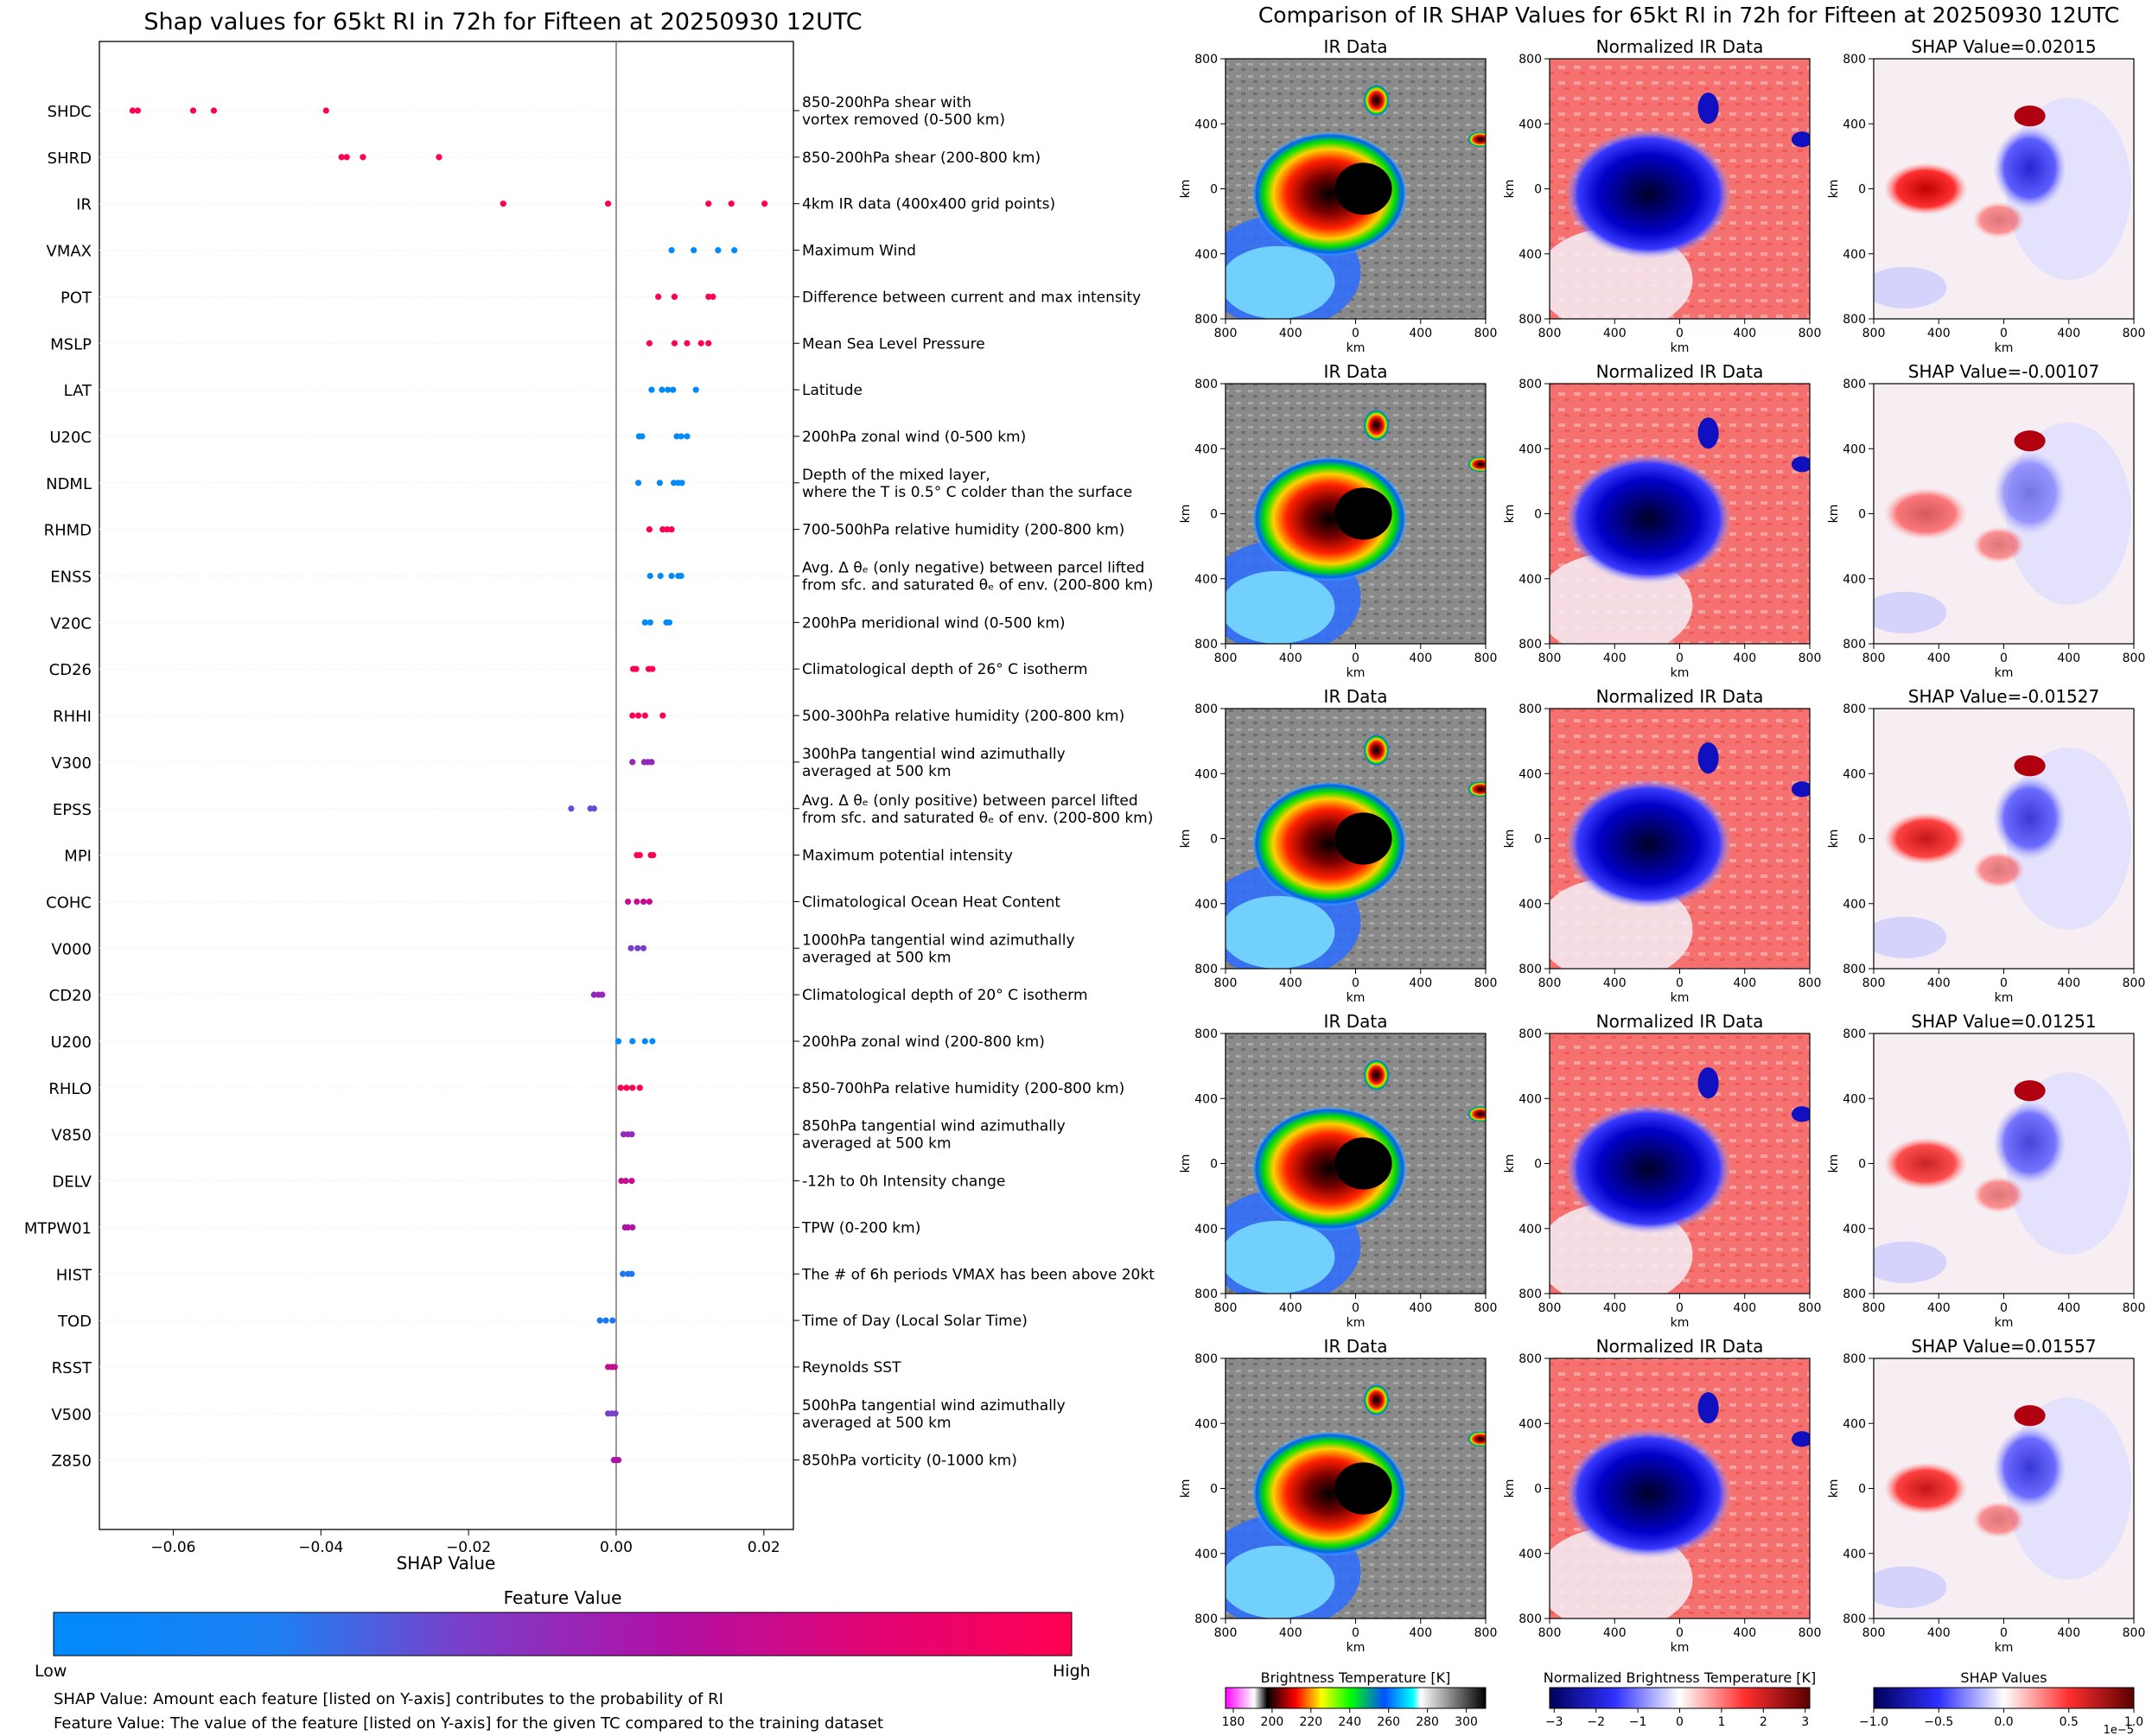  What do you see at coordinates (1596, 1722) in the screenshot?
I see `colorbar-tick: −2` at bounding box center [1596, 1722].